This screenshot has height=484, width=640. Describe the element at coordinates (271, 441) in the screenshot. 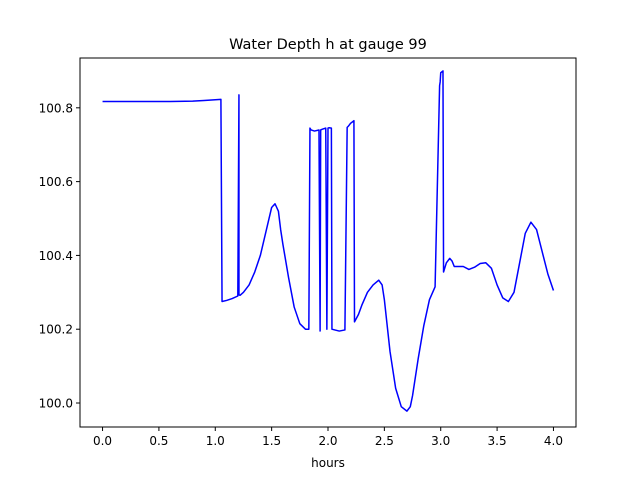

I see `x-tick-label: 1.5` at that location.